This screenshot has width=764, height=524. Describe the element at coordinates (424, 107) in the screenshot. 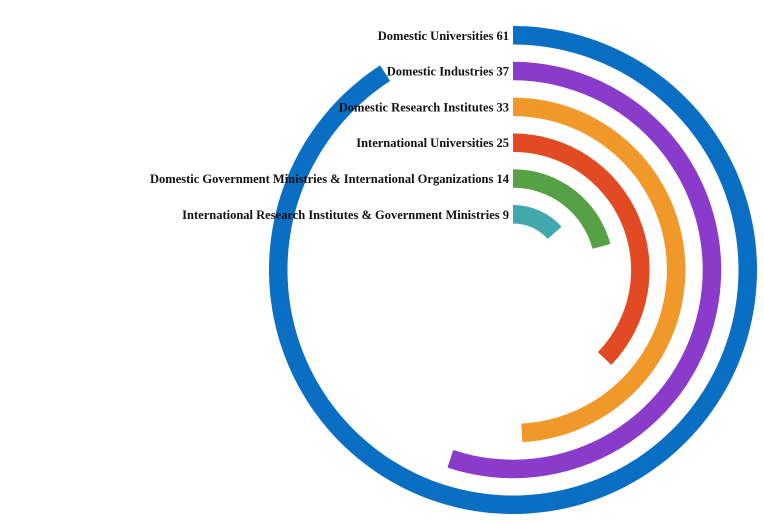

I see `series-label-3: Domestic Research Institutes 33` at that location.